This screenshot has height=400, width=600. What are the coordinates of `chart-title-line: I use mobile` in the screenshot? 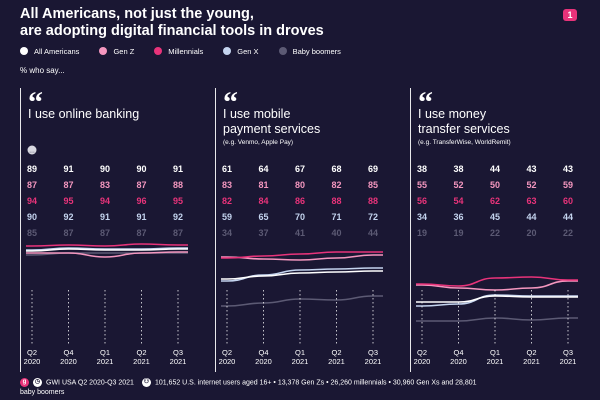 It's located at (256, 114).